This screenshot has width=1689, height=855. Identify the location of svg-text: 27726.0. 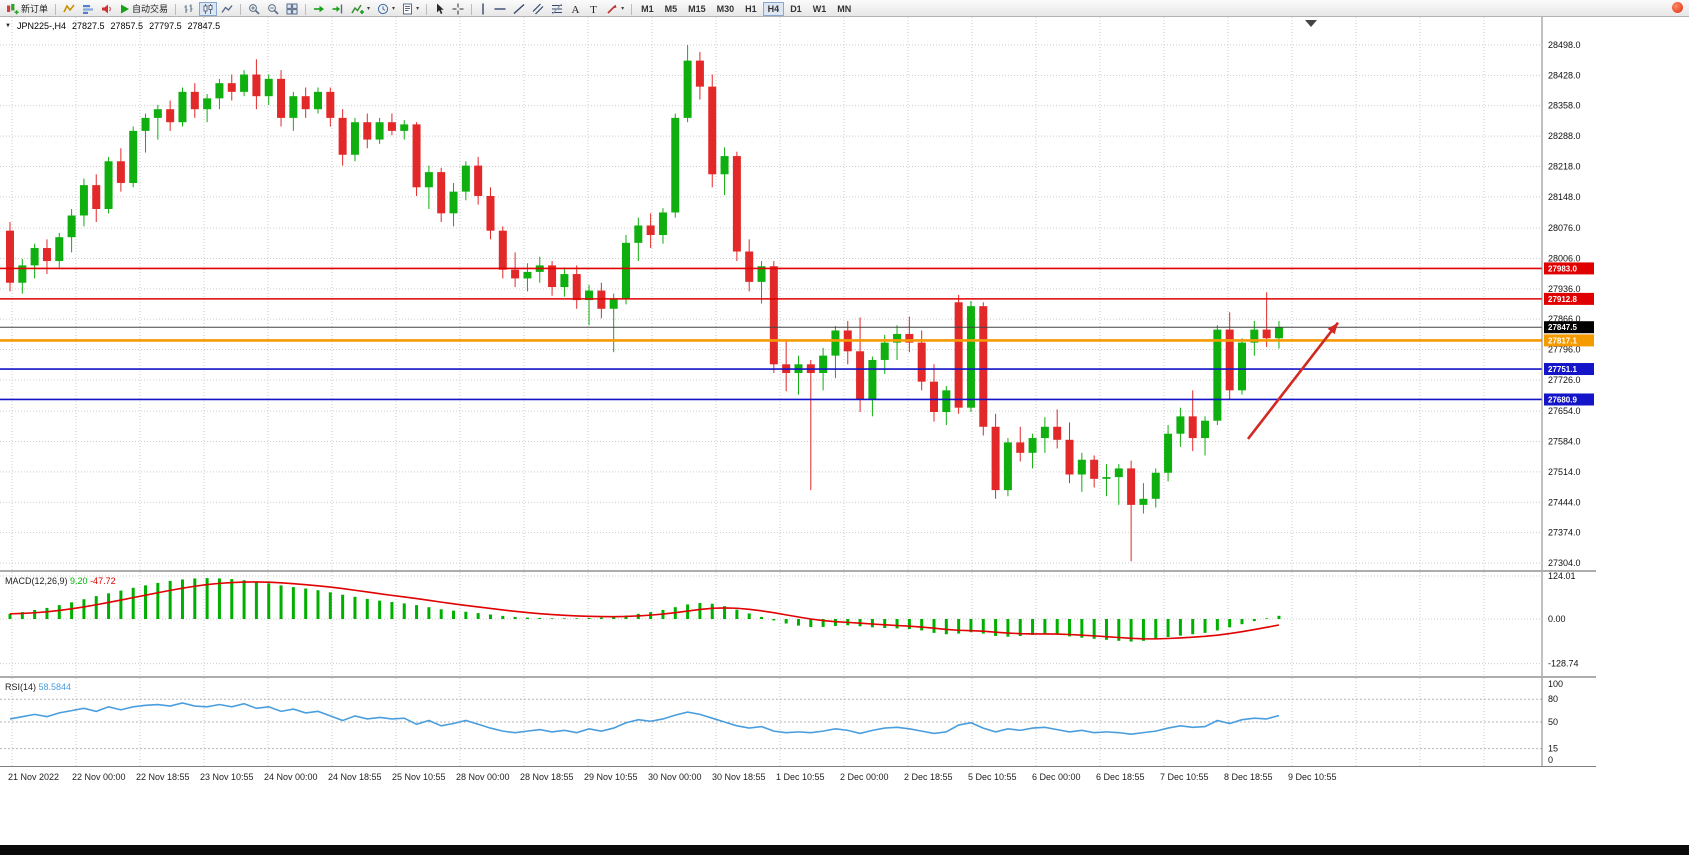
(1564, 380).